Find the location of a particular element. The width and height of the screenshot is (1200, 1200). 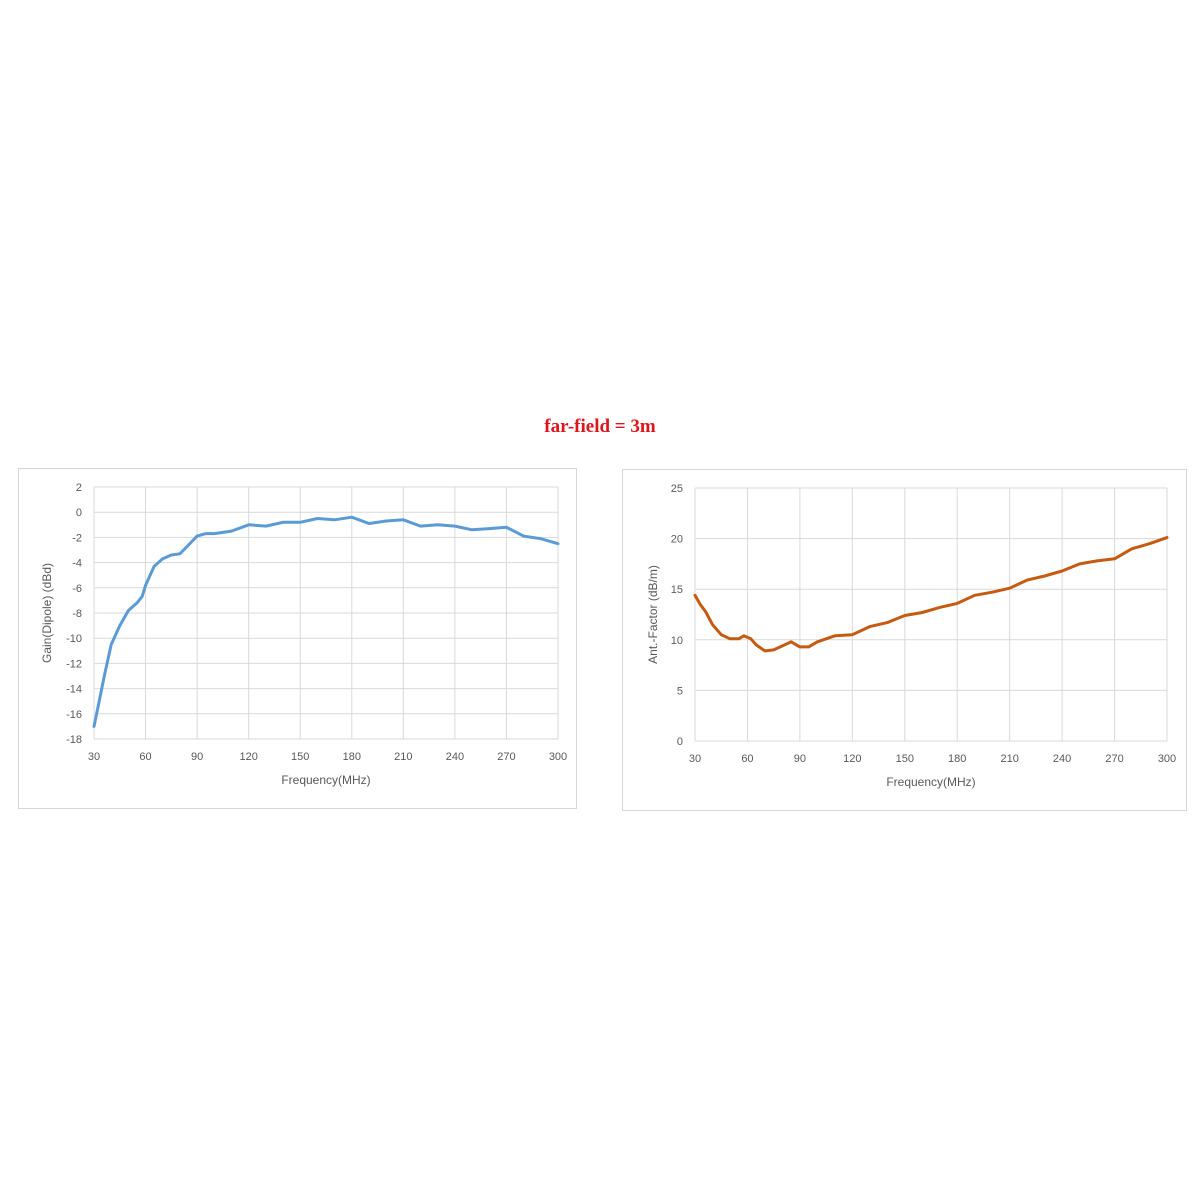

y-tick-label: -2 is located at coordinates (77, 538).